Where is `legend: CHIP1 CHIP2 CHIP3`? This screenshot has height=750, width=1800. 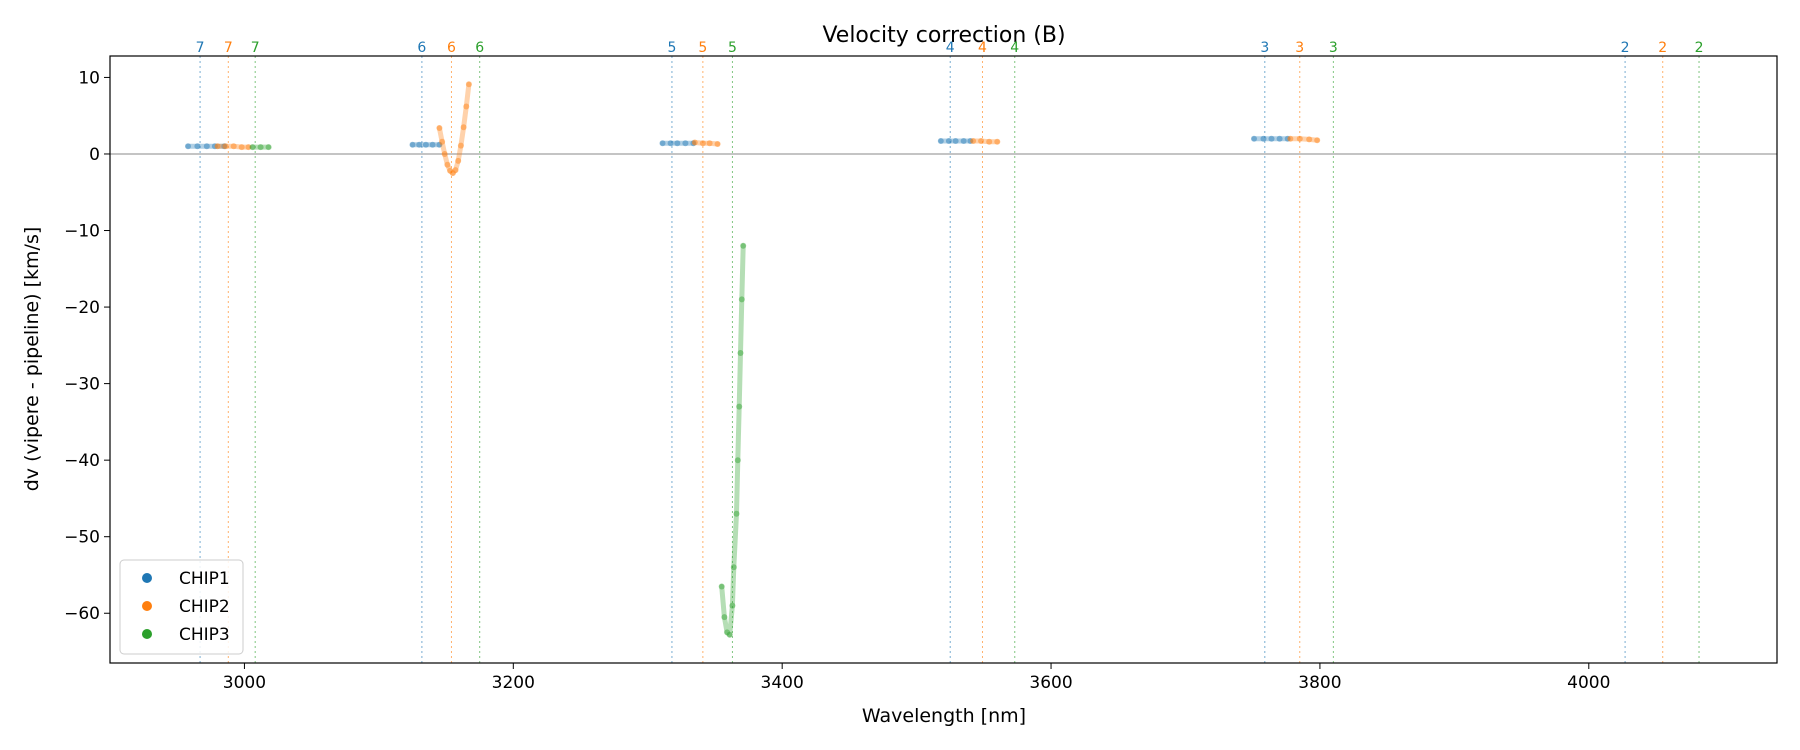 legend: CHIP1 CHIP2 CHIP3 is located at coordinates (181, 607).